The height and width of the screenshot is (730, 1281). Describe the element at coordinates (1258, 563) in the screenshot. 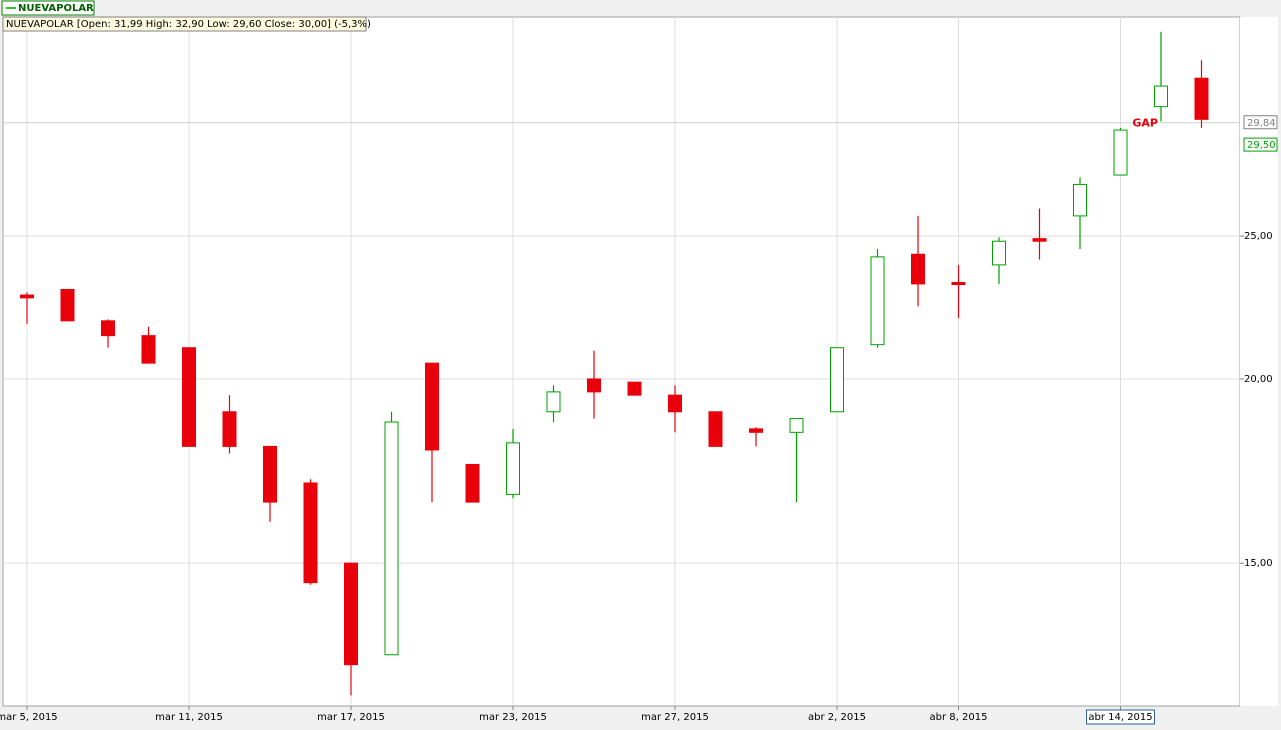

I see `y-tick-label: 15,00` at that location.